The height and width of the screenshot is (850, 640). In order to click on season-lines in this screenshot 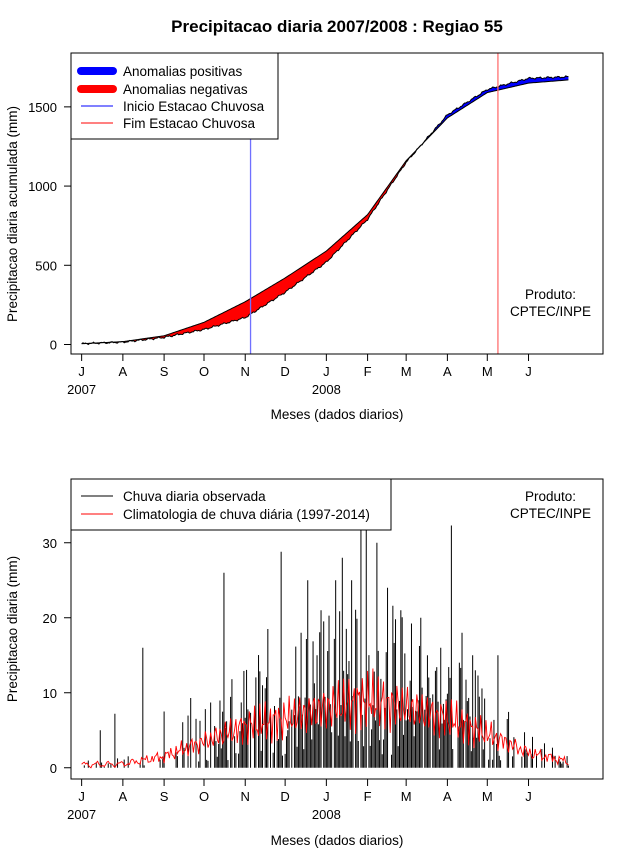, I will do `click(374, 203)`.